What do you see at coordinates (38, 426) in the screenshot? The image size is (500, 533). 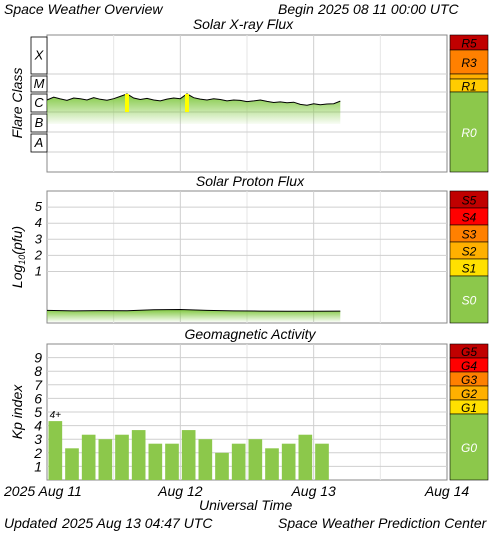 I see `kp-ytick-4: 4` at bounding box center [38, 426].